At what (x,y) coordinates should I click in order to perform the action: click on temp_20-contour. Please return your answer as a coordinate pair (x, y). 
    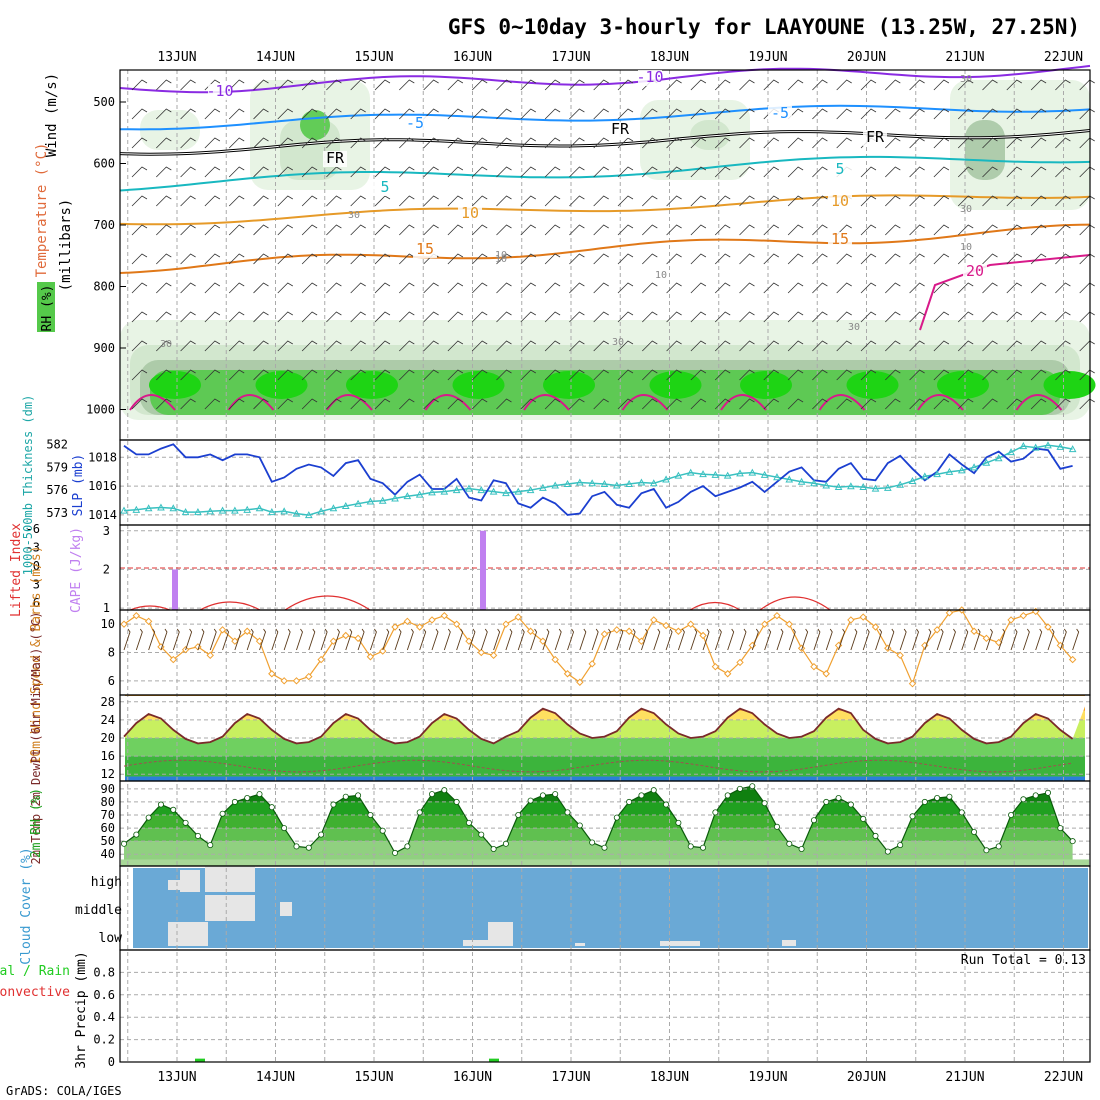
    Looking at the image, I should click on (152, 402).